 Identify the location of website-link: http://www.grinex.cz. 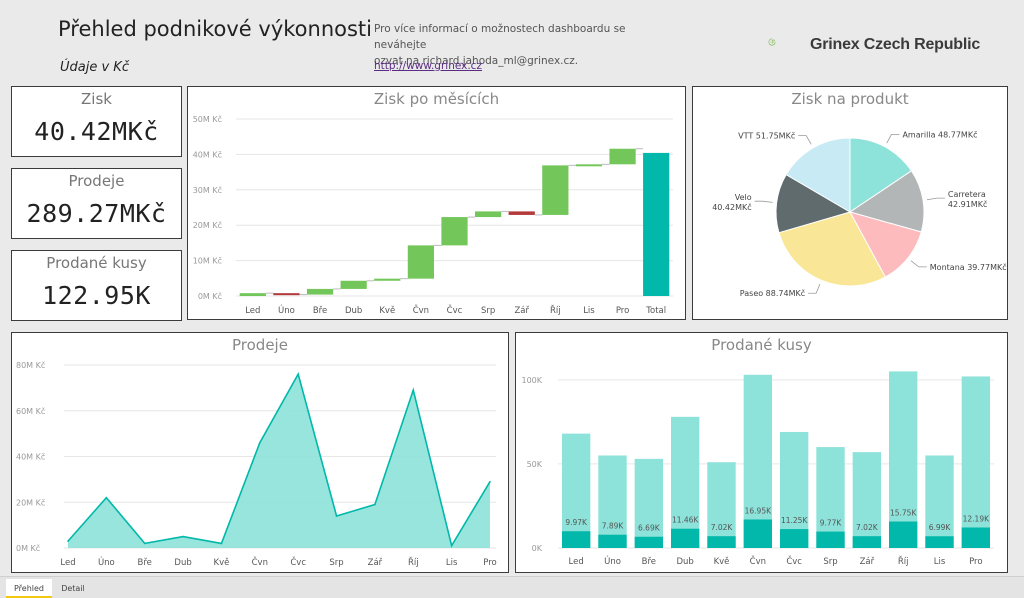
(428, 66).